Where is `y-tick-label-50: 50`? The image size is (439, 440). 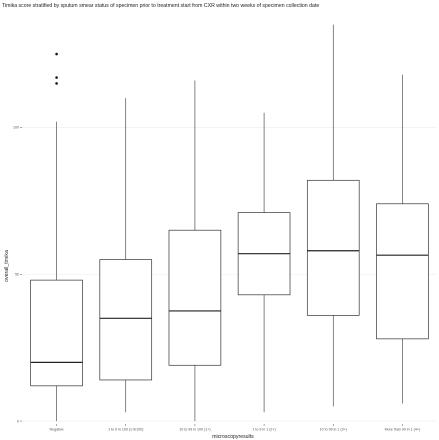
y-tick-label-50: 50 is located at coordinates (17, 274).